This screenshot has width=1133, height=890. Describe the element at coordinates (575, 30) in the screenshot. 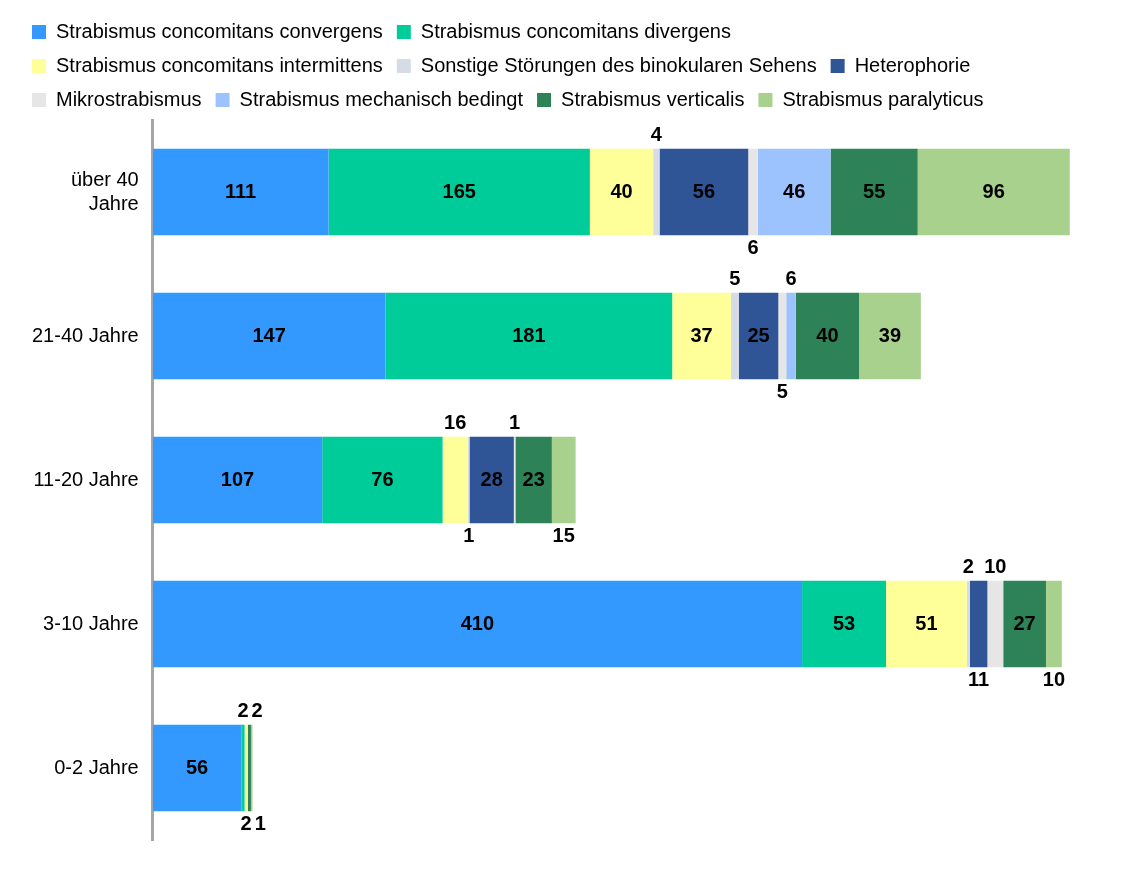

I see `legend-label: Strabismus concomitans divergens` at that location.